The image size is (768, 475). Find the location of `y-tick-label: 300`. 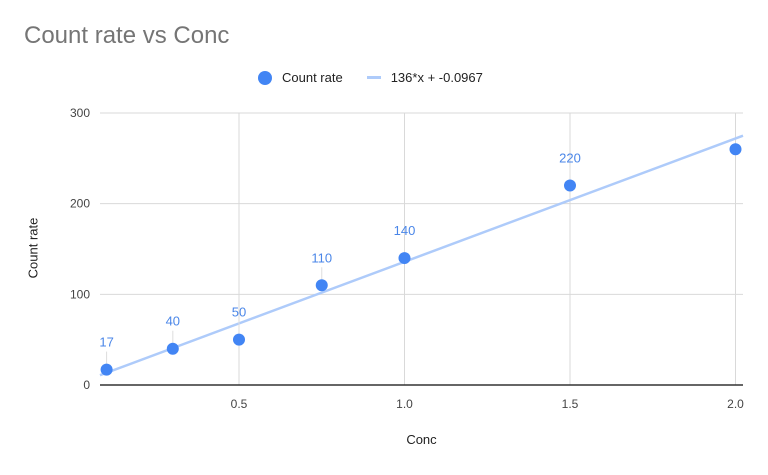

y-tick-label: 300 is located at coordinates (80, 113).